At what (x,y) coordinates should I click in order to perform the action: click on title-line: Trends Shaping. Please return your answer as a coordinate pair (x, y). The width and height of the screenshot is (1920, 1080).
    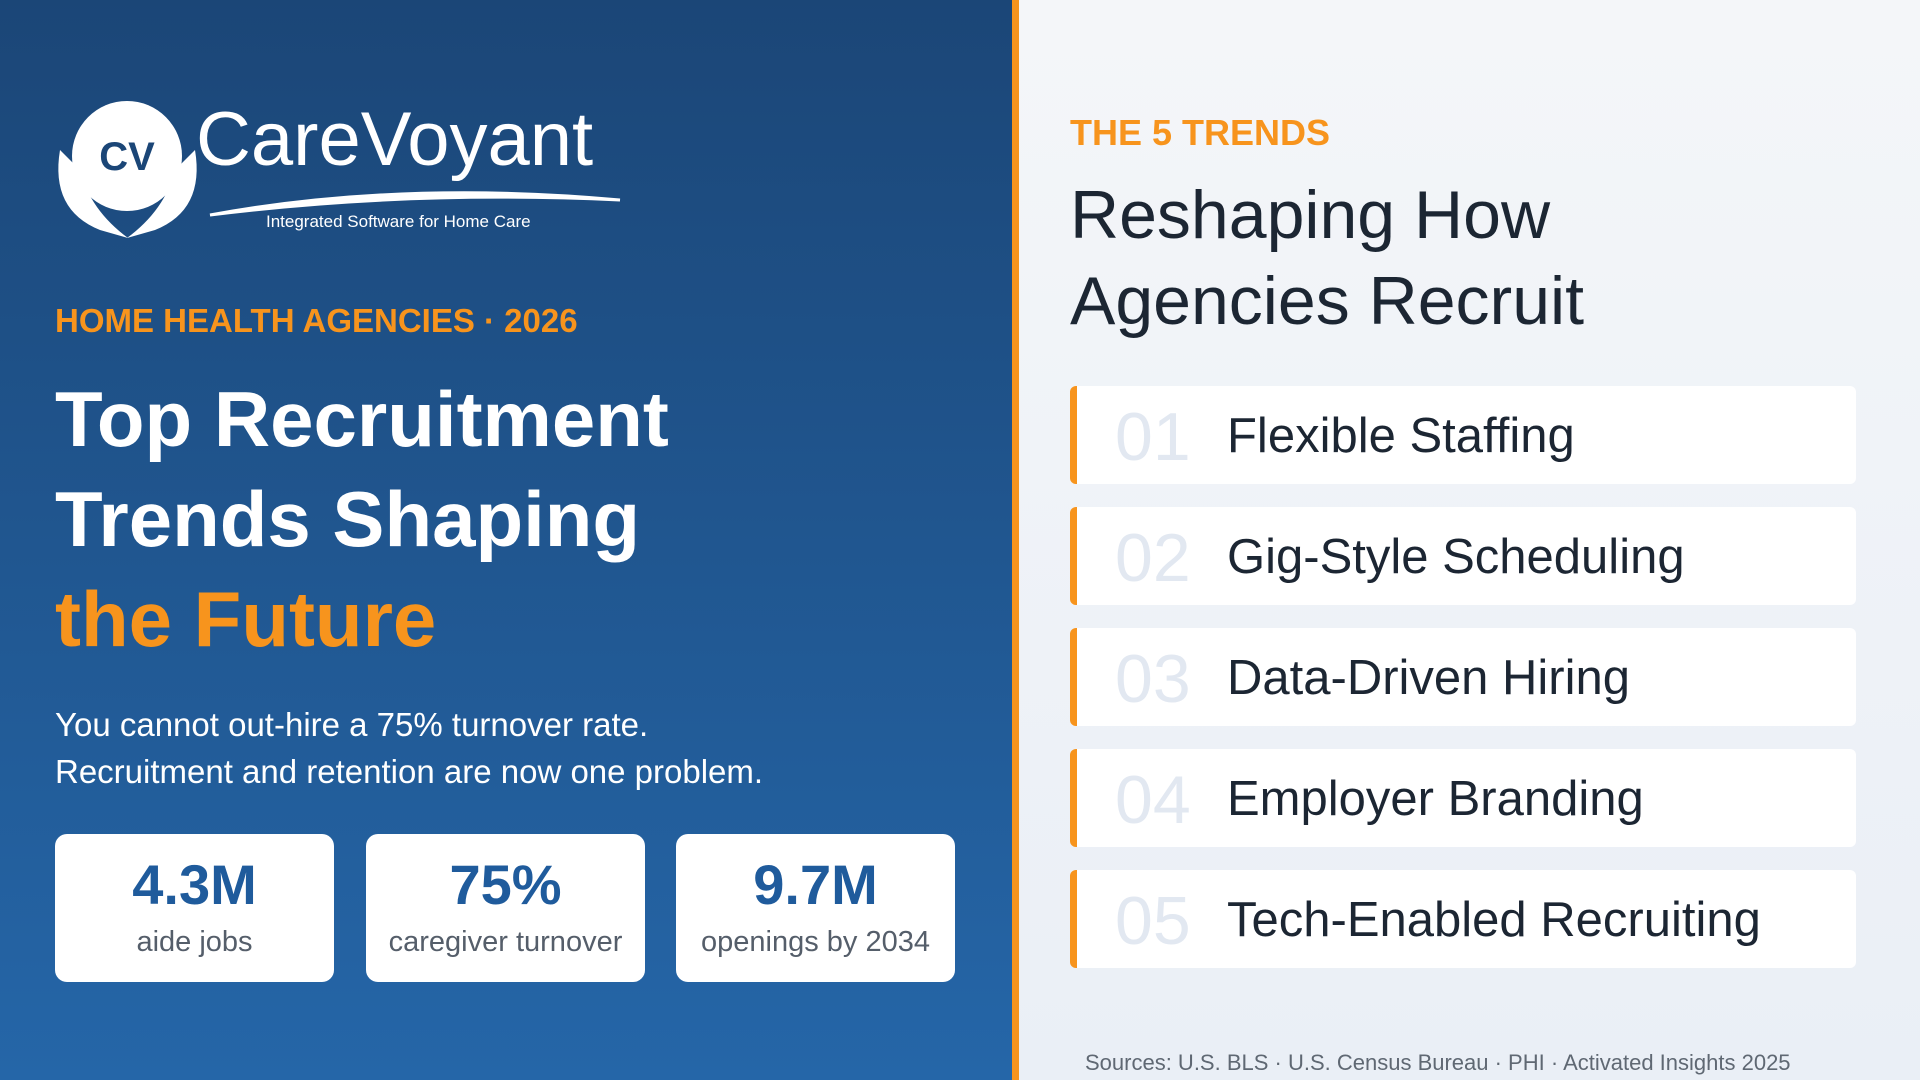
    Looking at the image, I should click on (348, 519).